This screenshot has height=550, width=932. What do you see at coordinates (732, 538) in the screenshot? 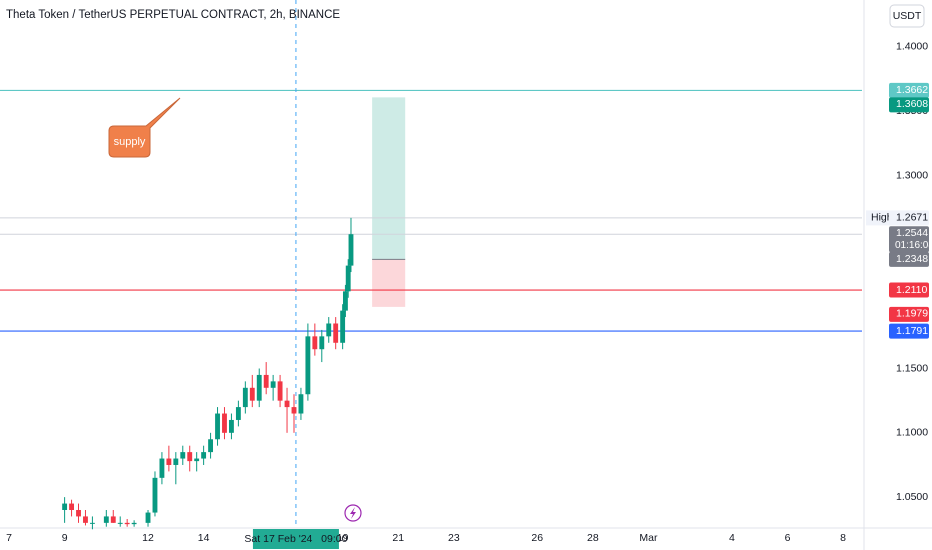
I see `x-tick-label: 4` at bounding box center [732, 538].